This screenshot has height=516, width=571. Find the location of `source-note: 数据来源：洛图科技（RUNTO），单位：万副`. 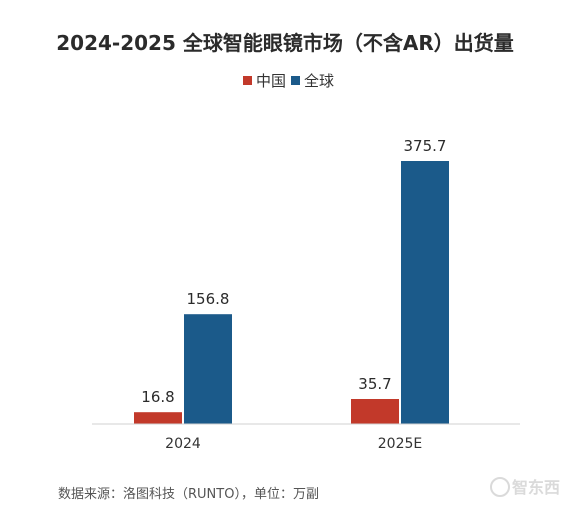

source-note: 数据来源：洛图科技（RUNTO），单位：万副 is located at coordinates (188, 494).